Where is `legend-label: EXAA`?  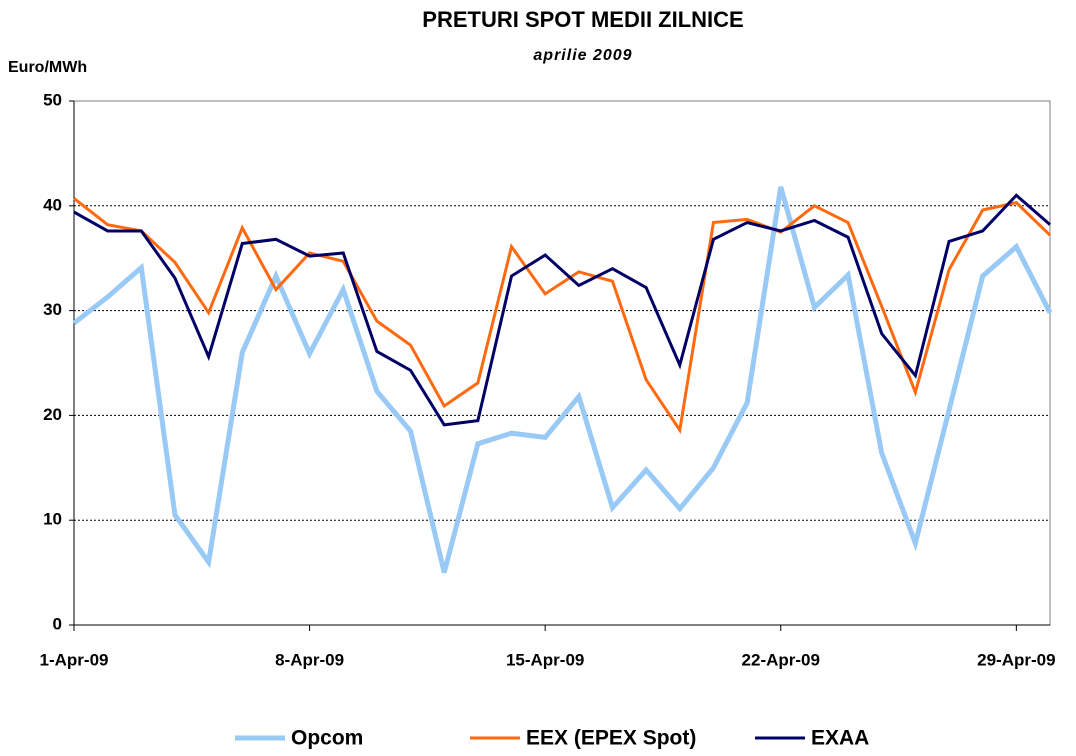 legend-label: EXAA is located at coordinates (840, 738).